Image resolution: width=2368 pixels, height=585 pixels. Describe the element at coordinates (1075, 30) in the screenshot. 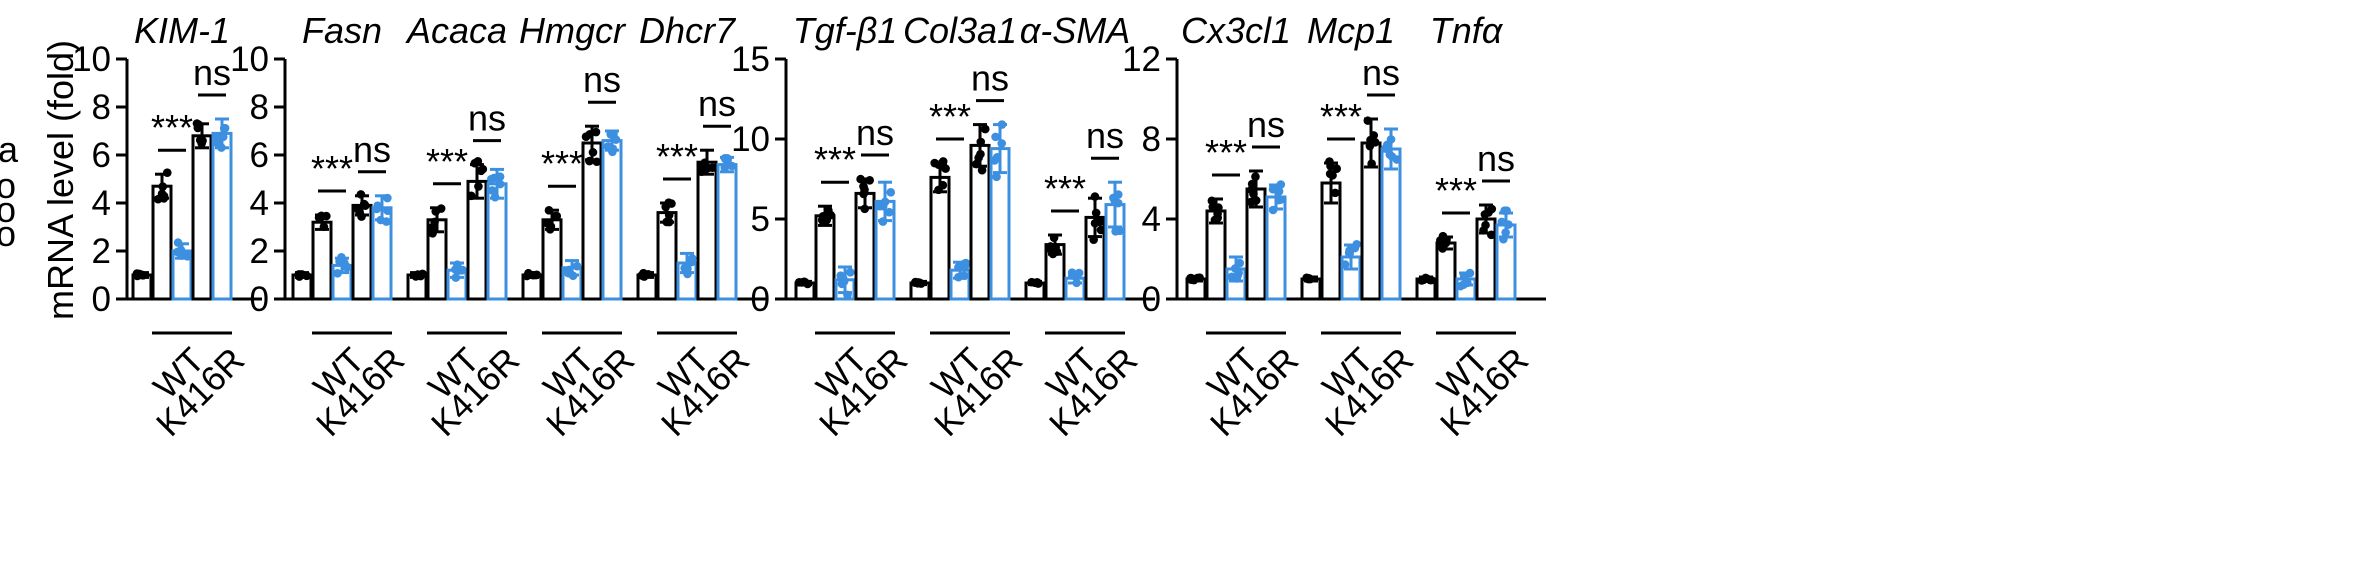

I see `gene-title: α-SMA` at that location.